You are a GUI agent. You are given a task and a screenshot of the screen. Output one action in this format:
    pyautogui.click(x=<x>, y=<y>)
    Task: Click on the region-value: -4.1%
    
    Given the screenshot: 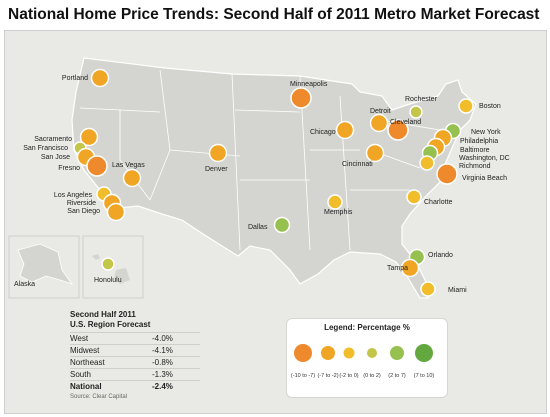 What is the action you would take?
    pyautogui.click(x=162, y=350)
    